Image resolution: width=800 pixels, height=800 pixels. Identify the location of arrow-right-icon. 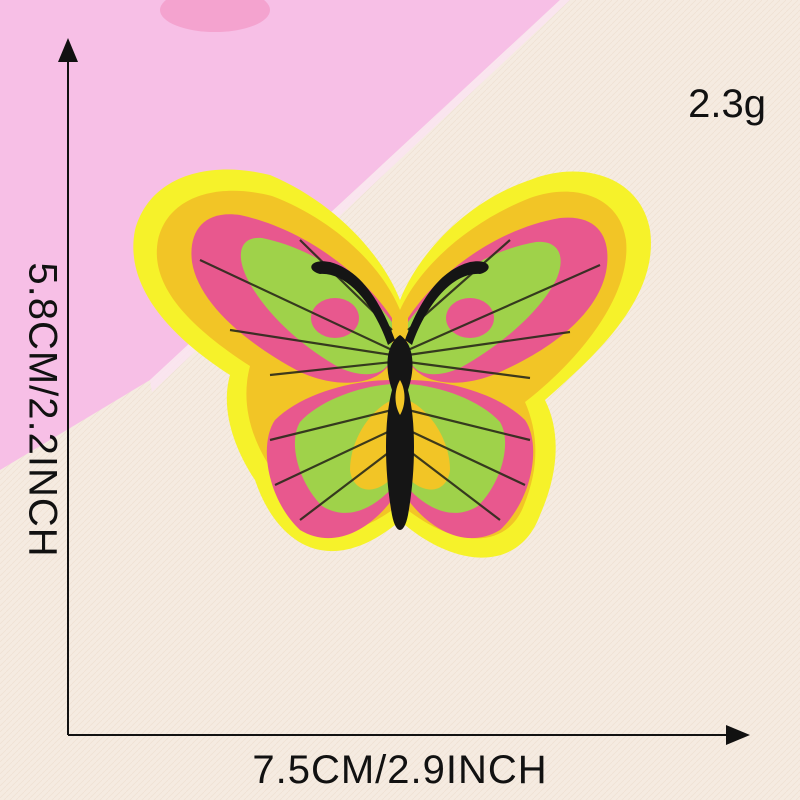
(409, 735).